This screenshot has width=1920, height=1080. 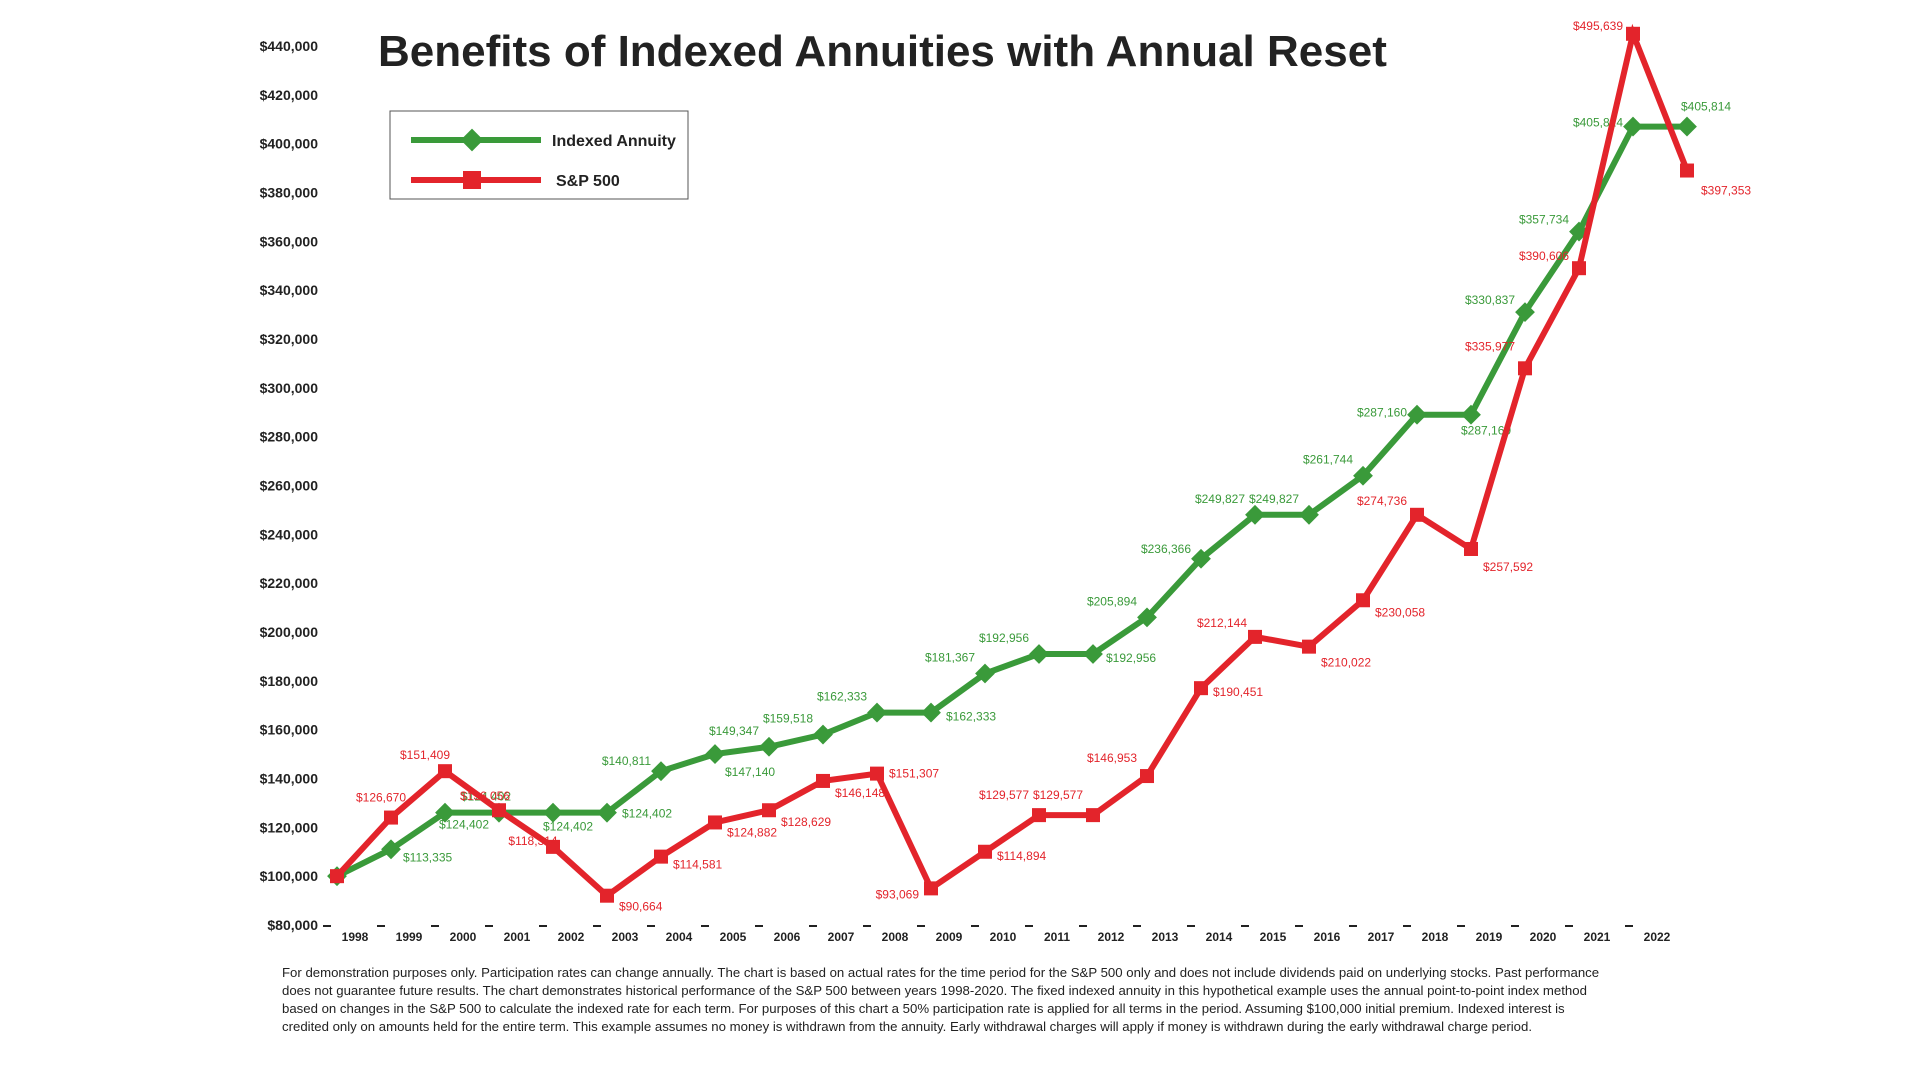 I want to click on data-label: $114,894, so click(x=1021, y=856).